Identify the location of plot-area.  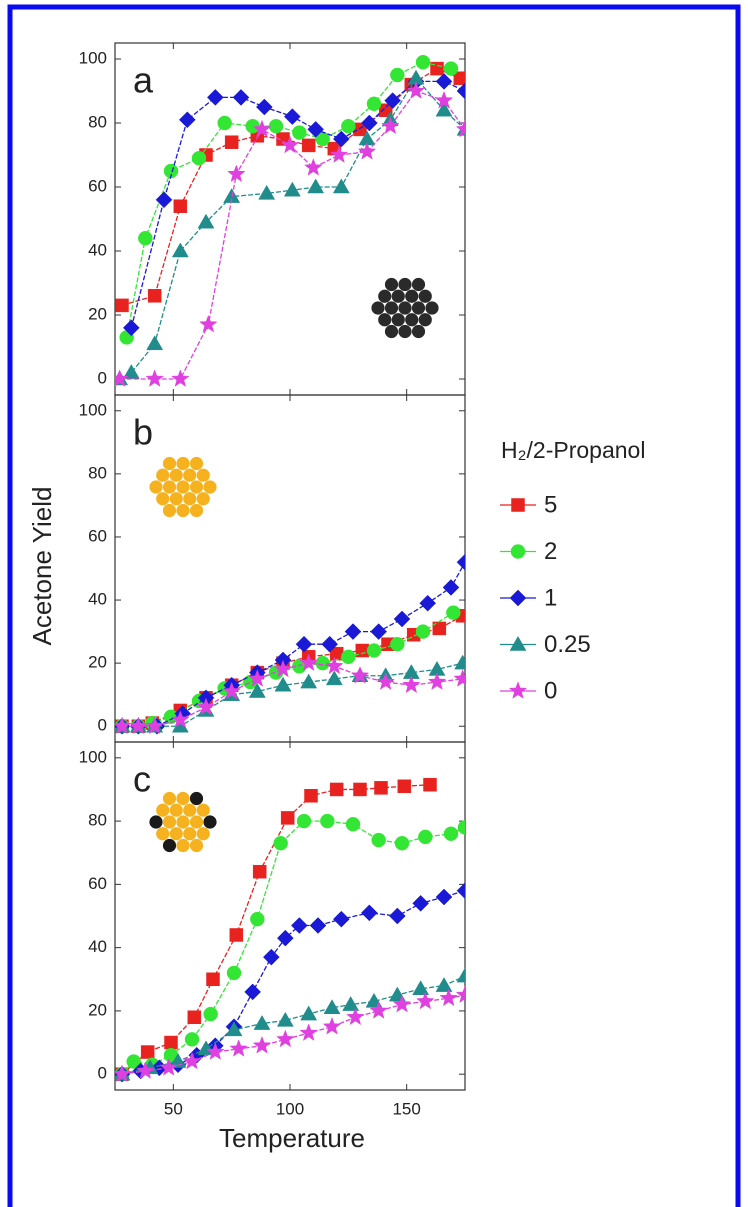
(290, 930).